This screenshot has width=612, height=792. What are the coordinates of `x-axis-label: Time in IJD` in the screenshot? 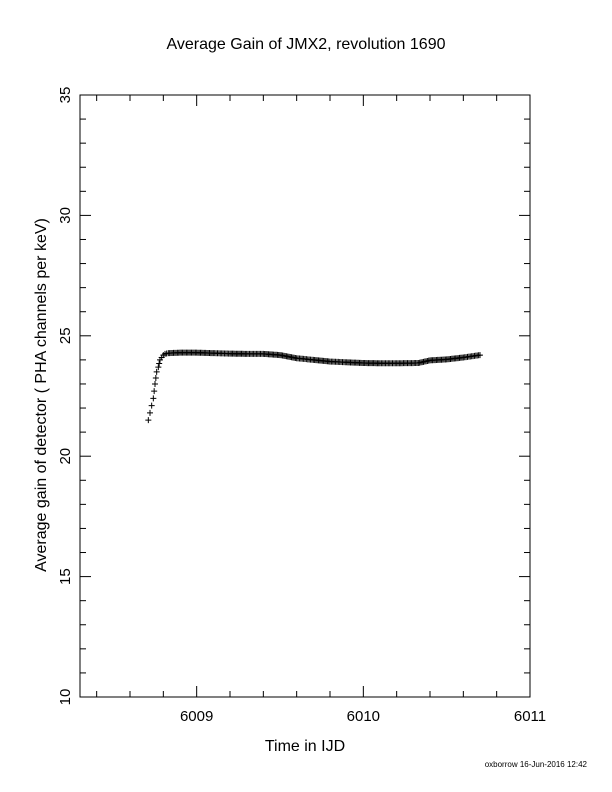 It's located at (305, 746).